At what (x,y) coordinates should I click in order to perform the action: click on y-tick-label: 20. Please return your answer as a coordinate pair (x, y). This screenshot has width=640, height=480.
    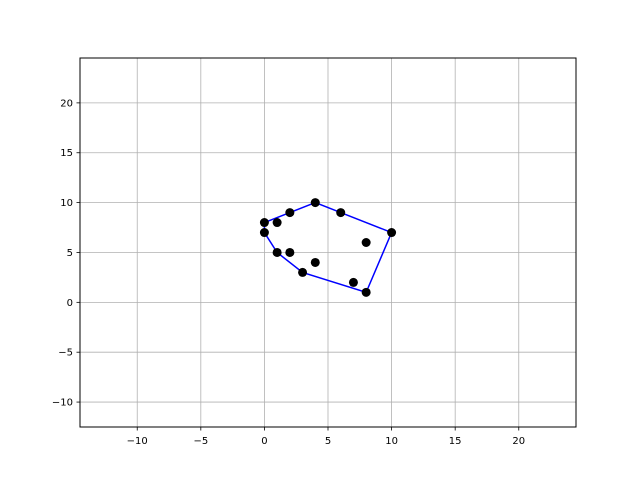
    Looking at the image, I should click on (66, 103).